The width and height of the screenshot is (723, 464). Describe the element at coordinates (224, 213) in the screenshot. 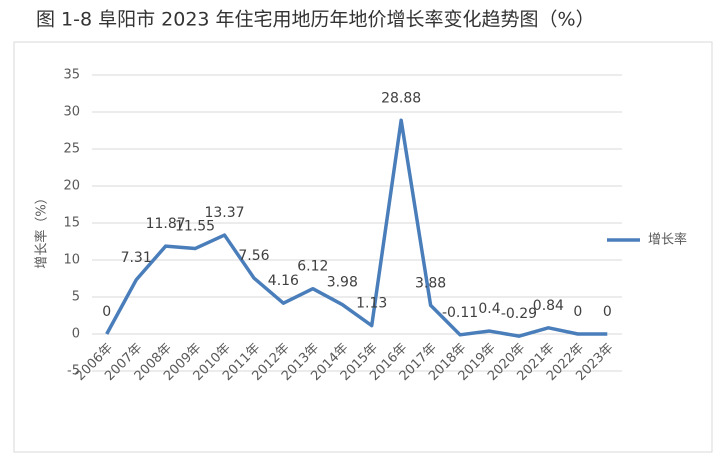

I see `data-label: 13.37` at that location.